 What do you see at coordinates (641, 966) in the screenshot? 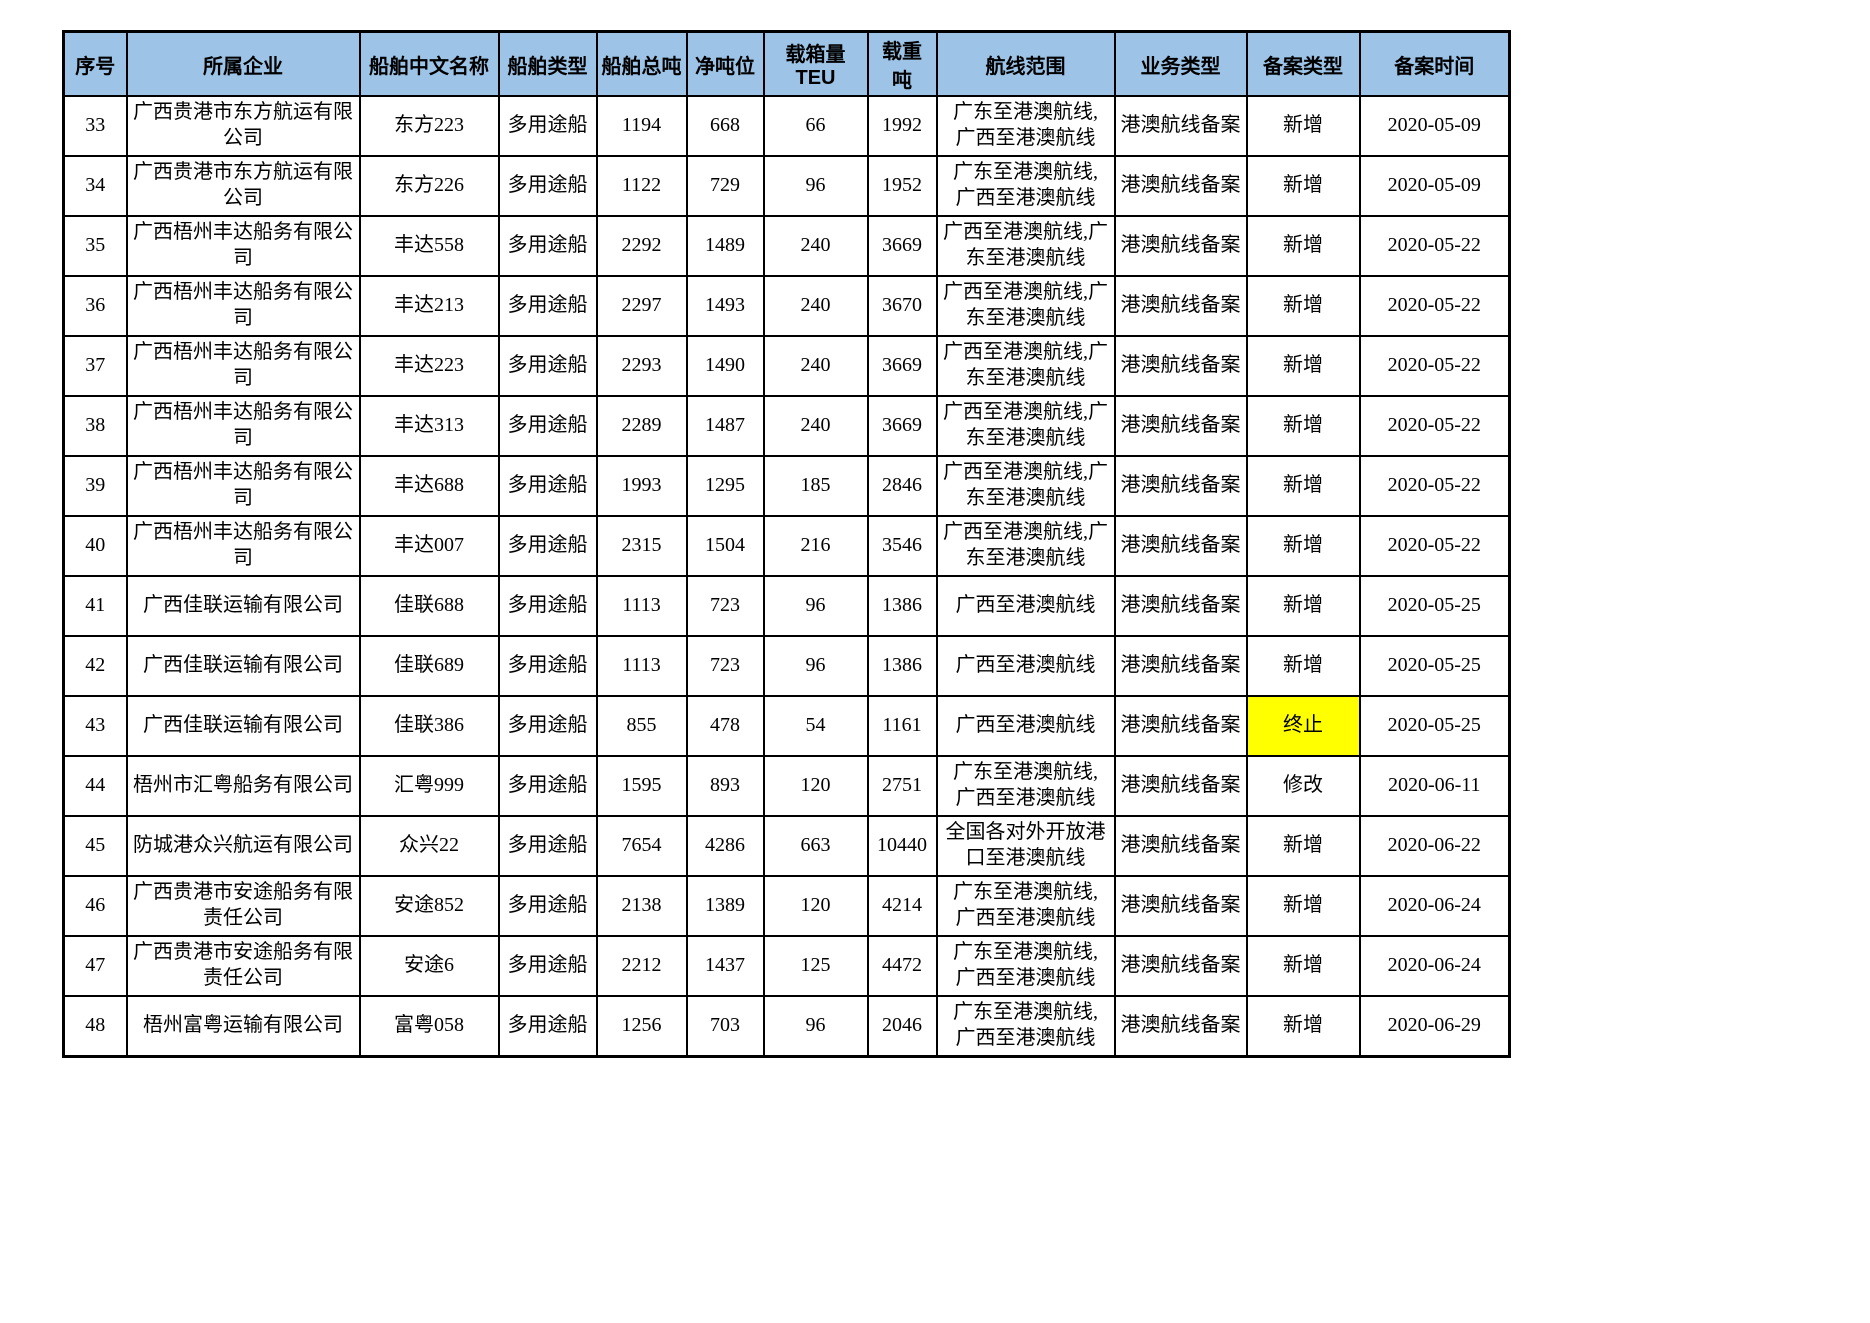
I see `cell-gross-tonnage: 2212` at bounding box center [641, 966].